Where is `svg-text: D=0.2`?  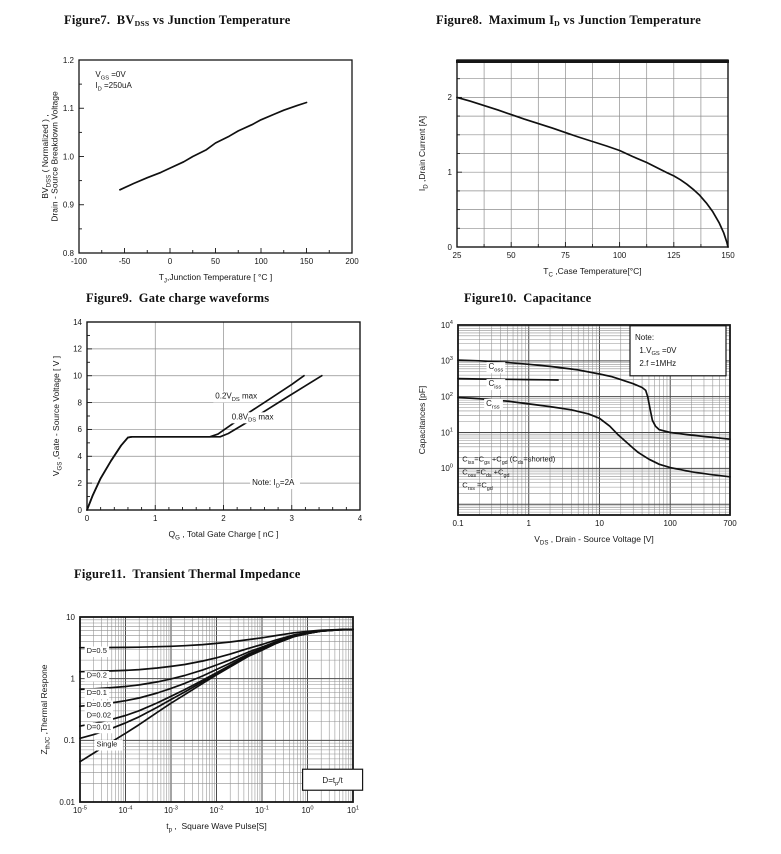 svg-text: D=0.2 is located at coordinates (97, 675).